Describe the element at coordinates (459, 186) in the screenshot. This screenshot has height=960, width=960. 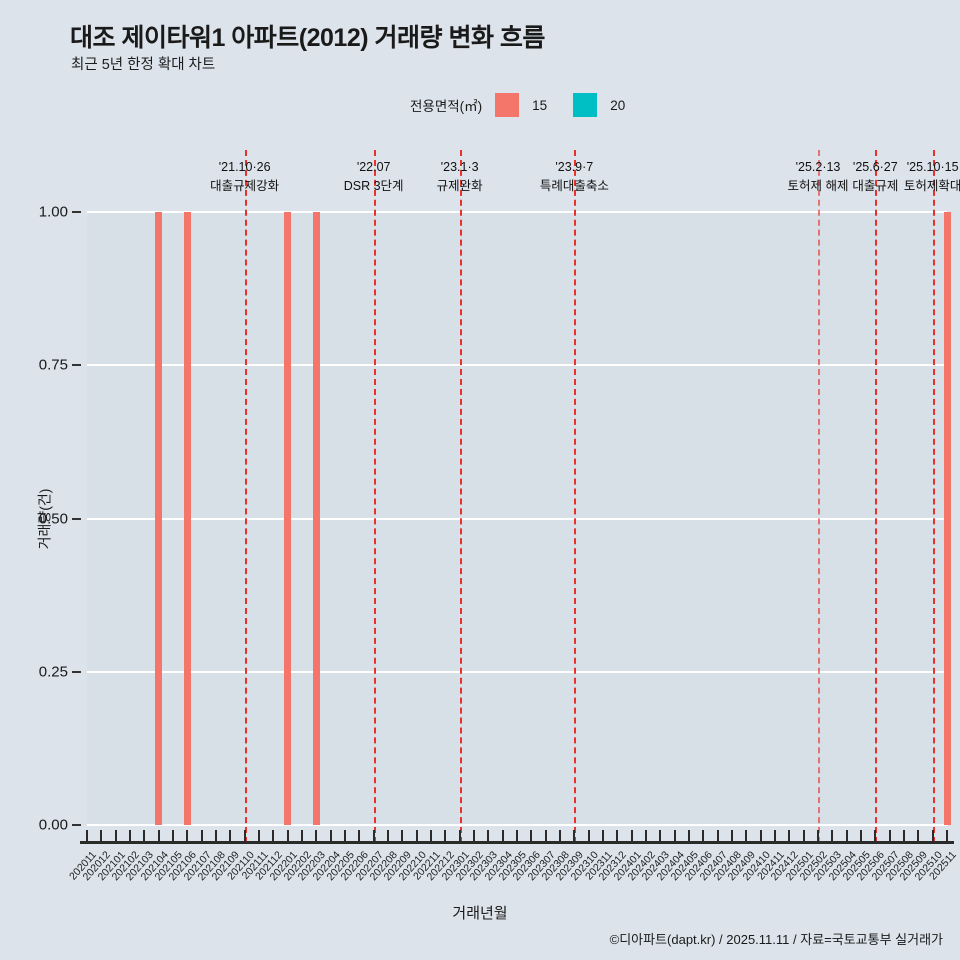
I see `event-name: 규제완화` at that location.